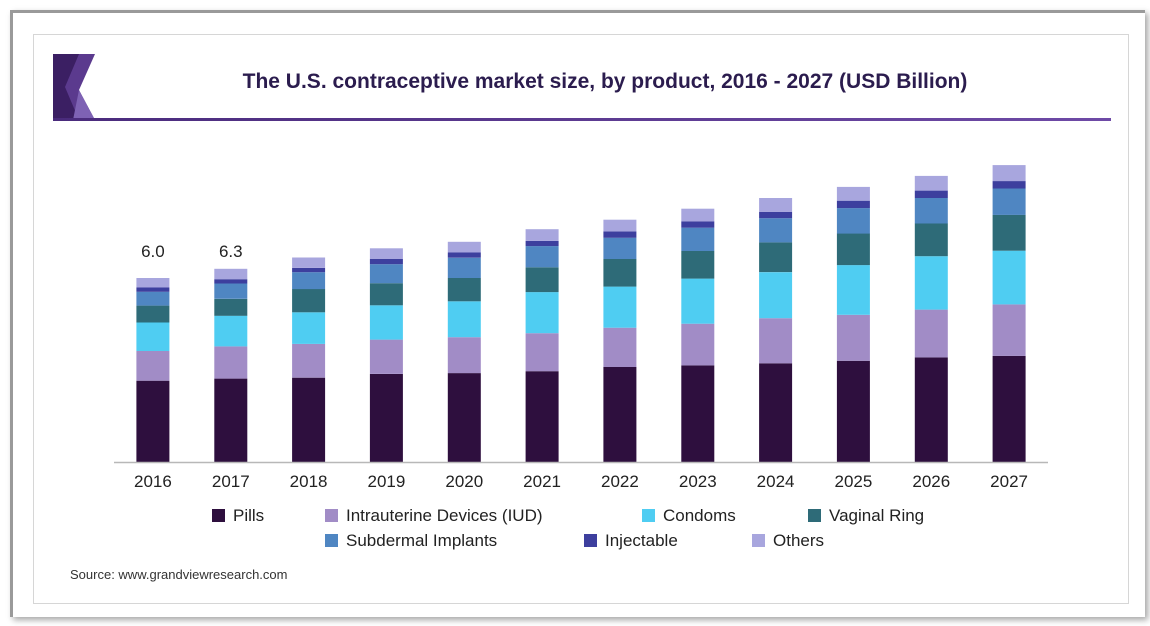 The height and width of the screenshot is (626, 1150). Describe the element at coordinates (179, 574) in the screenshot. I see `source-note: Source: www.grandviewresearch.com` at that location.